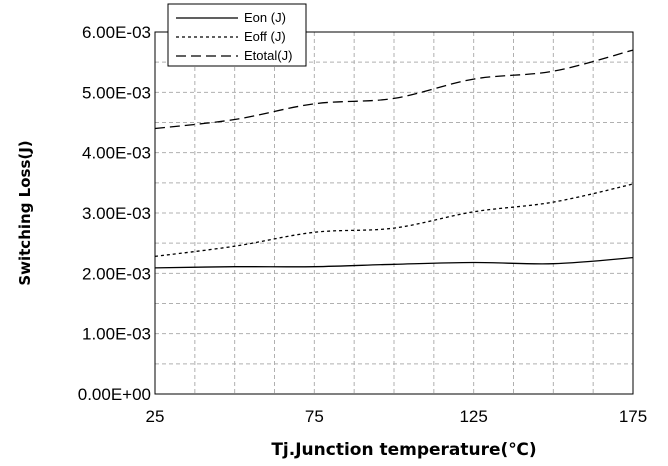 This screenshot has height=466, width=668. I want to click on legend-label-eoff: Eoff (J), so click(265, 36).